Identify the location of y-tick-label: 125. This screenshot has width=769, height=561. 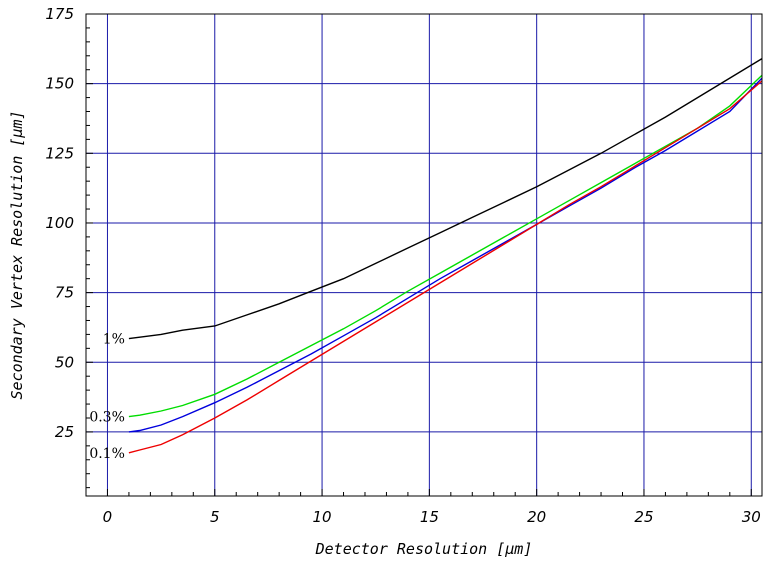
(59, 153).